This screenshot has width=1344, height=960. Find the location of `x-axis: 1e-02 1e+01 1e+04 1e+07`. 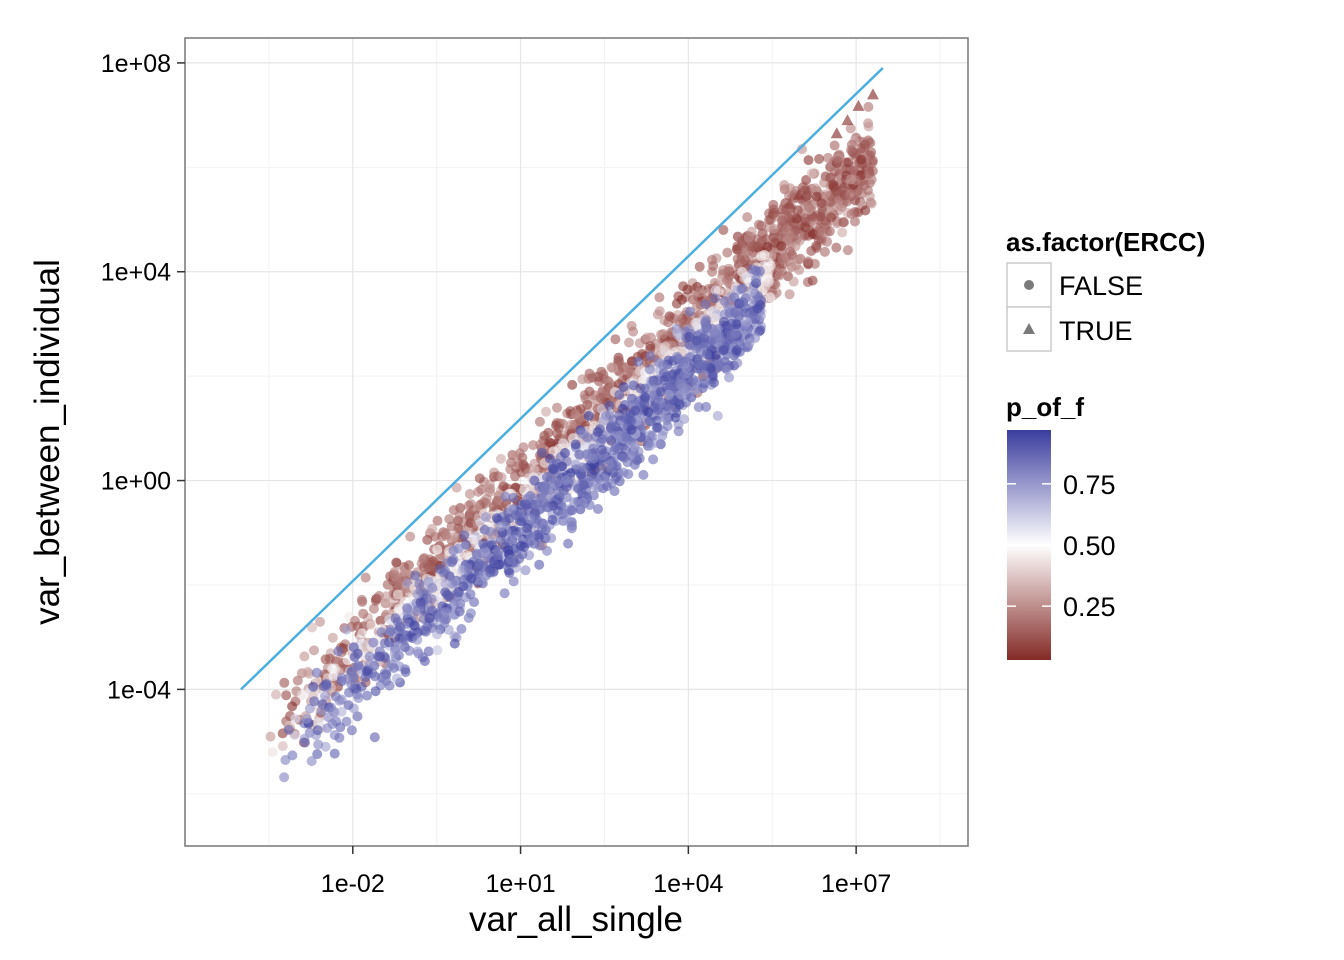

x-axis: 1e-02 1e+01 1e+04 1e+07 is located at coordinates (606, 872).